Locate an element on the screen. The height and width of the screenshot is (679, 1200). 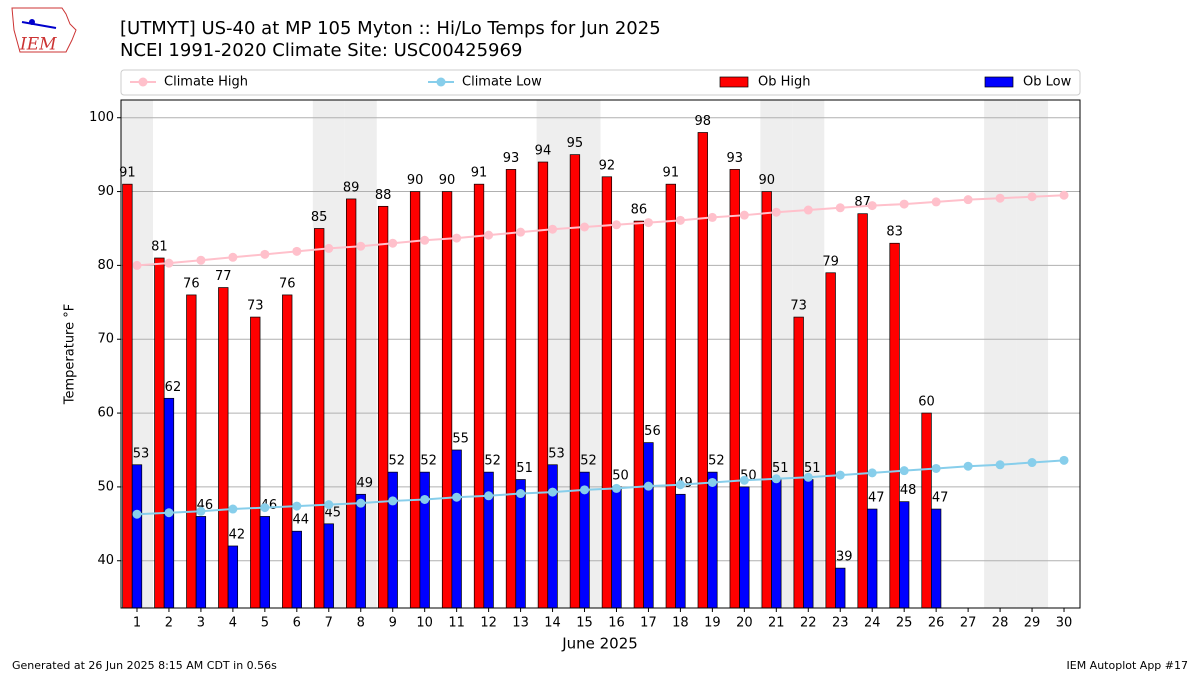
y-tick-label: 90 is located at coordinates (105, 191).